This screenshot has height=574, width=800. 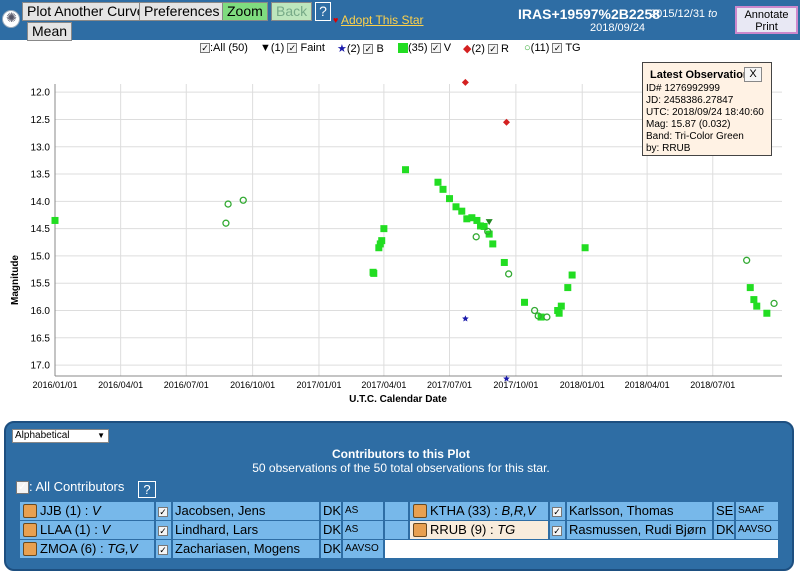 What do you see at coordinates (86, 11) in the screenshot?
I see `plot-another-curve-button: Plot Another Curve` at bounding box center [86, 11].